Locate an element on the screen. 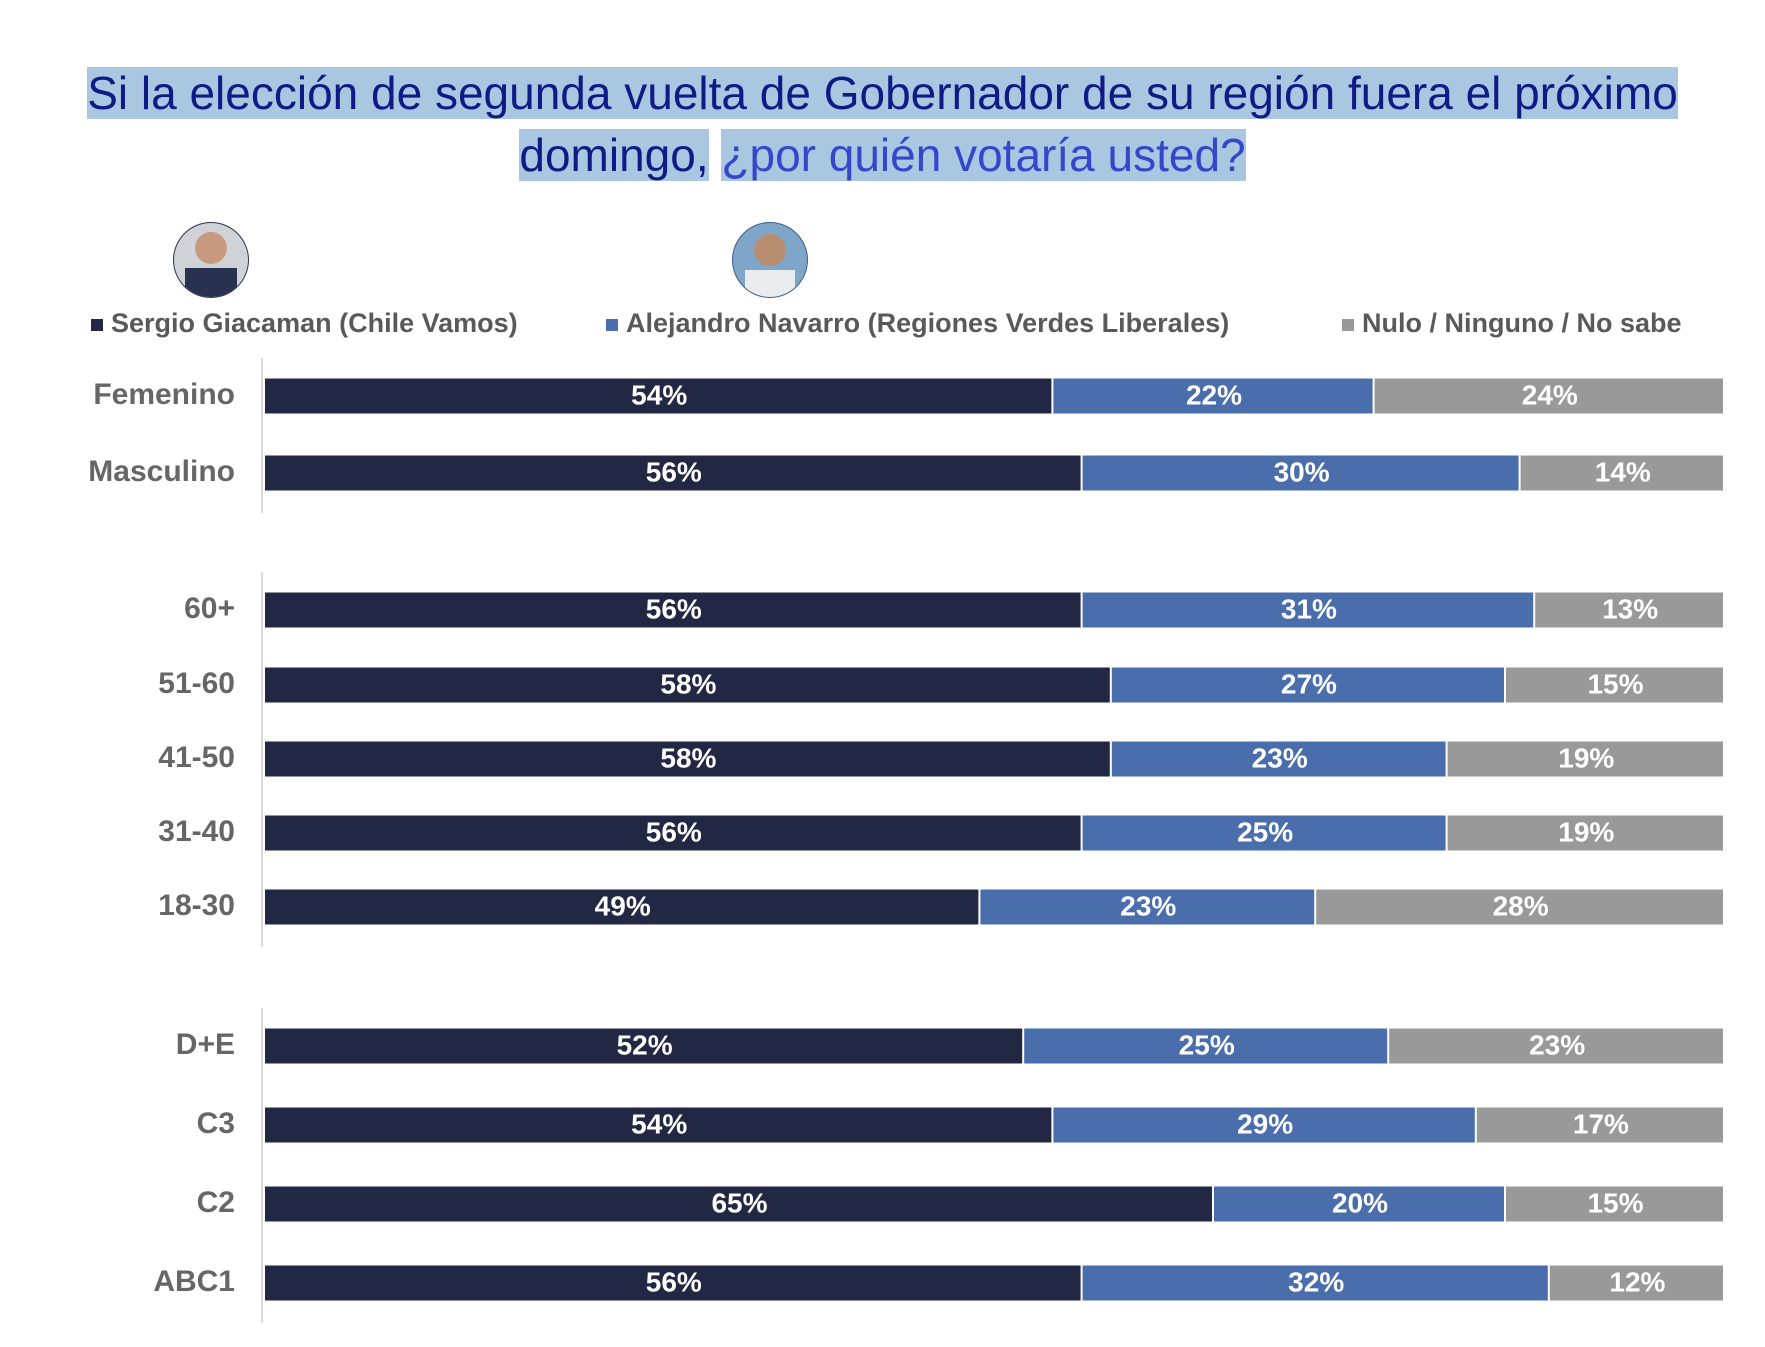 This screenshot has width=1765, height=1347. value-label: 65% is located at coordinates (739, 1202).